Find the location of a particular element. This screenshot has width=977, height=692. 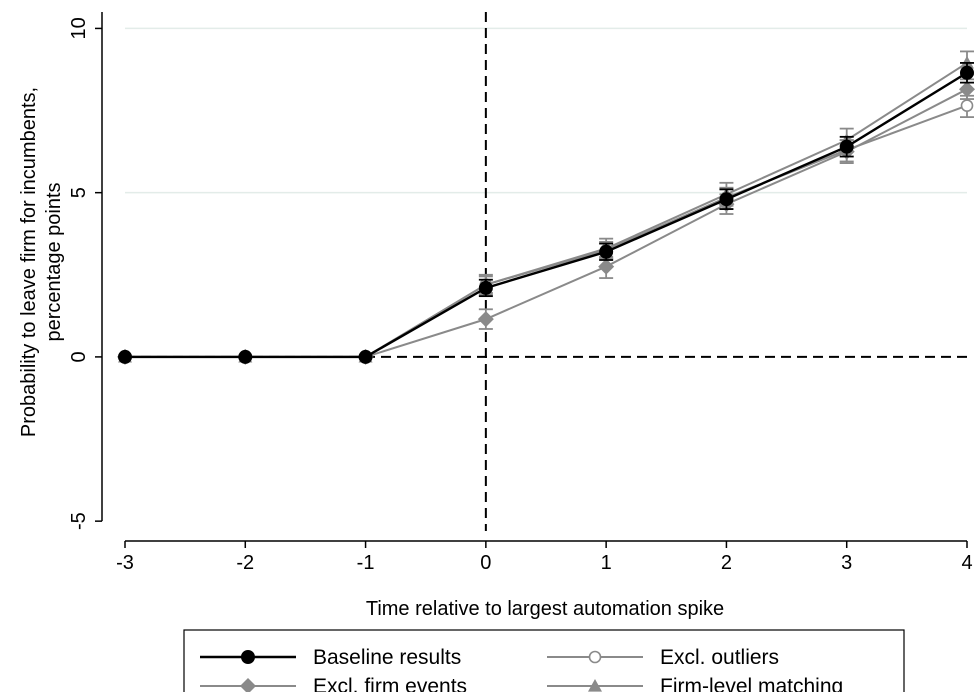

legend-label: Baseline results is located at coordinates (387, 657).